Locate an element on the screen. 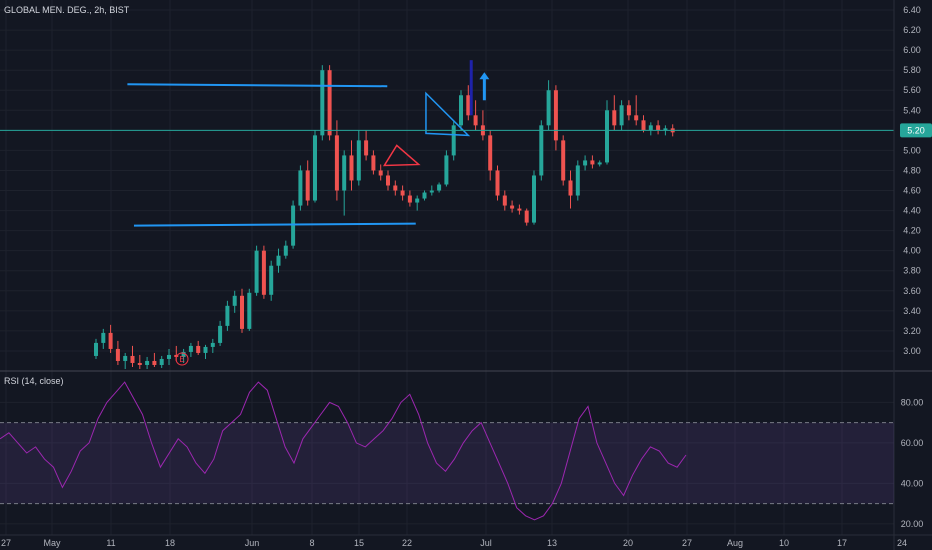 Image resolution: width=932 pixels, height=550 pixels. red-triangle-pattern is located at coordinates (401, 155).